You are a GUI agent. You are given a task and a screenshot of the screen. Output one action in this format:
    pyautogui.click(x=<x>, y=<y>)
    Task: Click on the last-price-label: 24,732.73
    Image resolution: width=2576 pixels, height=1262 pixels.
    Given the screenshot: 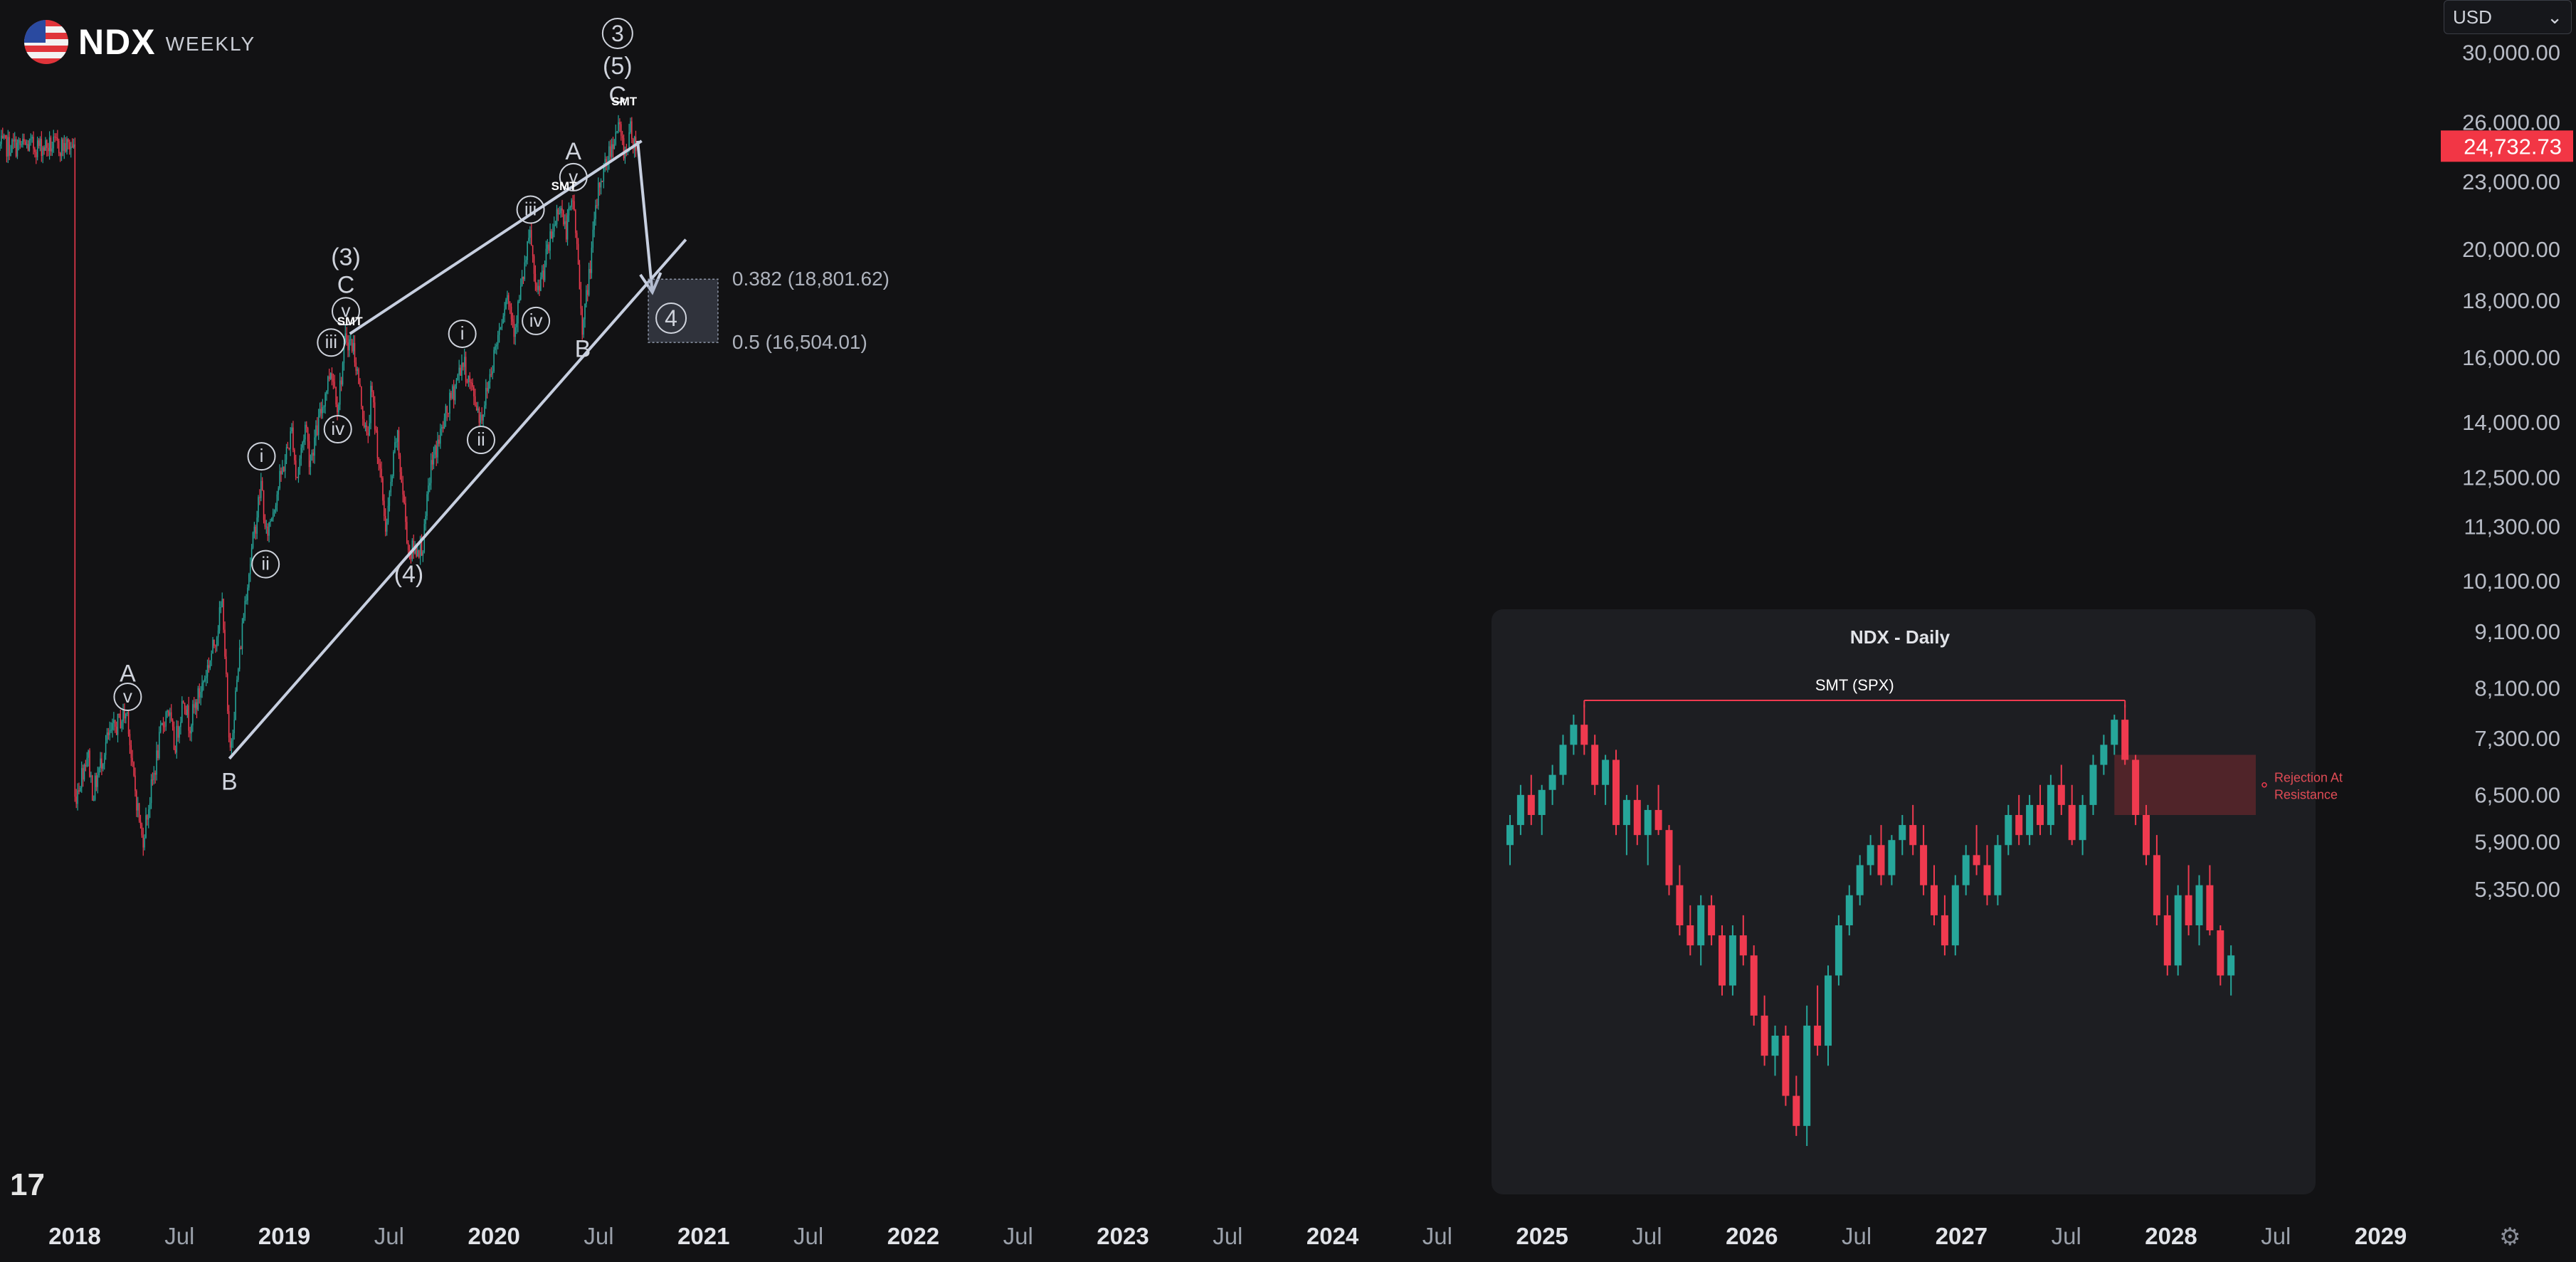 What is the action you would take?
    pyautogui.click(x=2513, y=146)
    